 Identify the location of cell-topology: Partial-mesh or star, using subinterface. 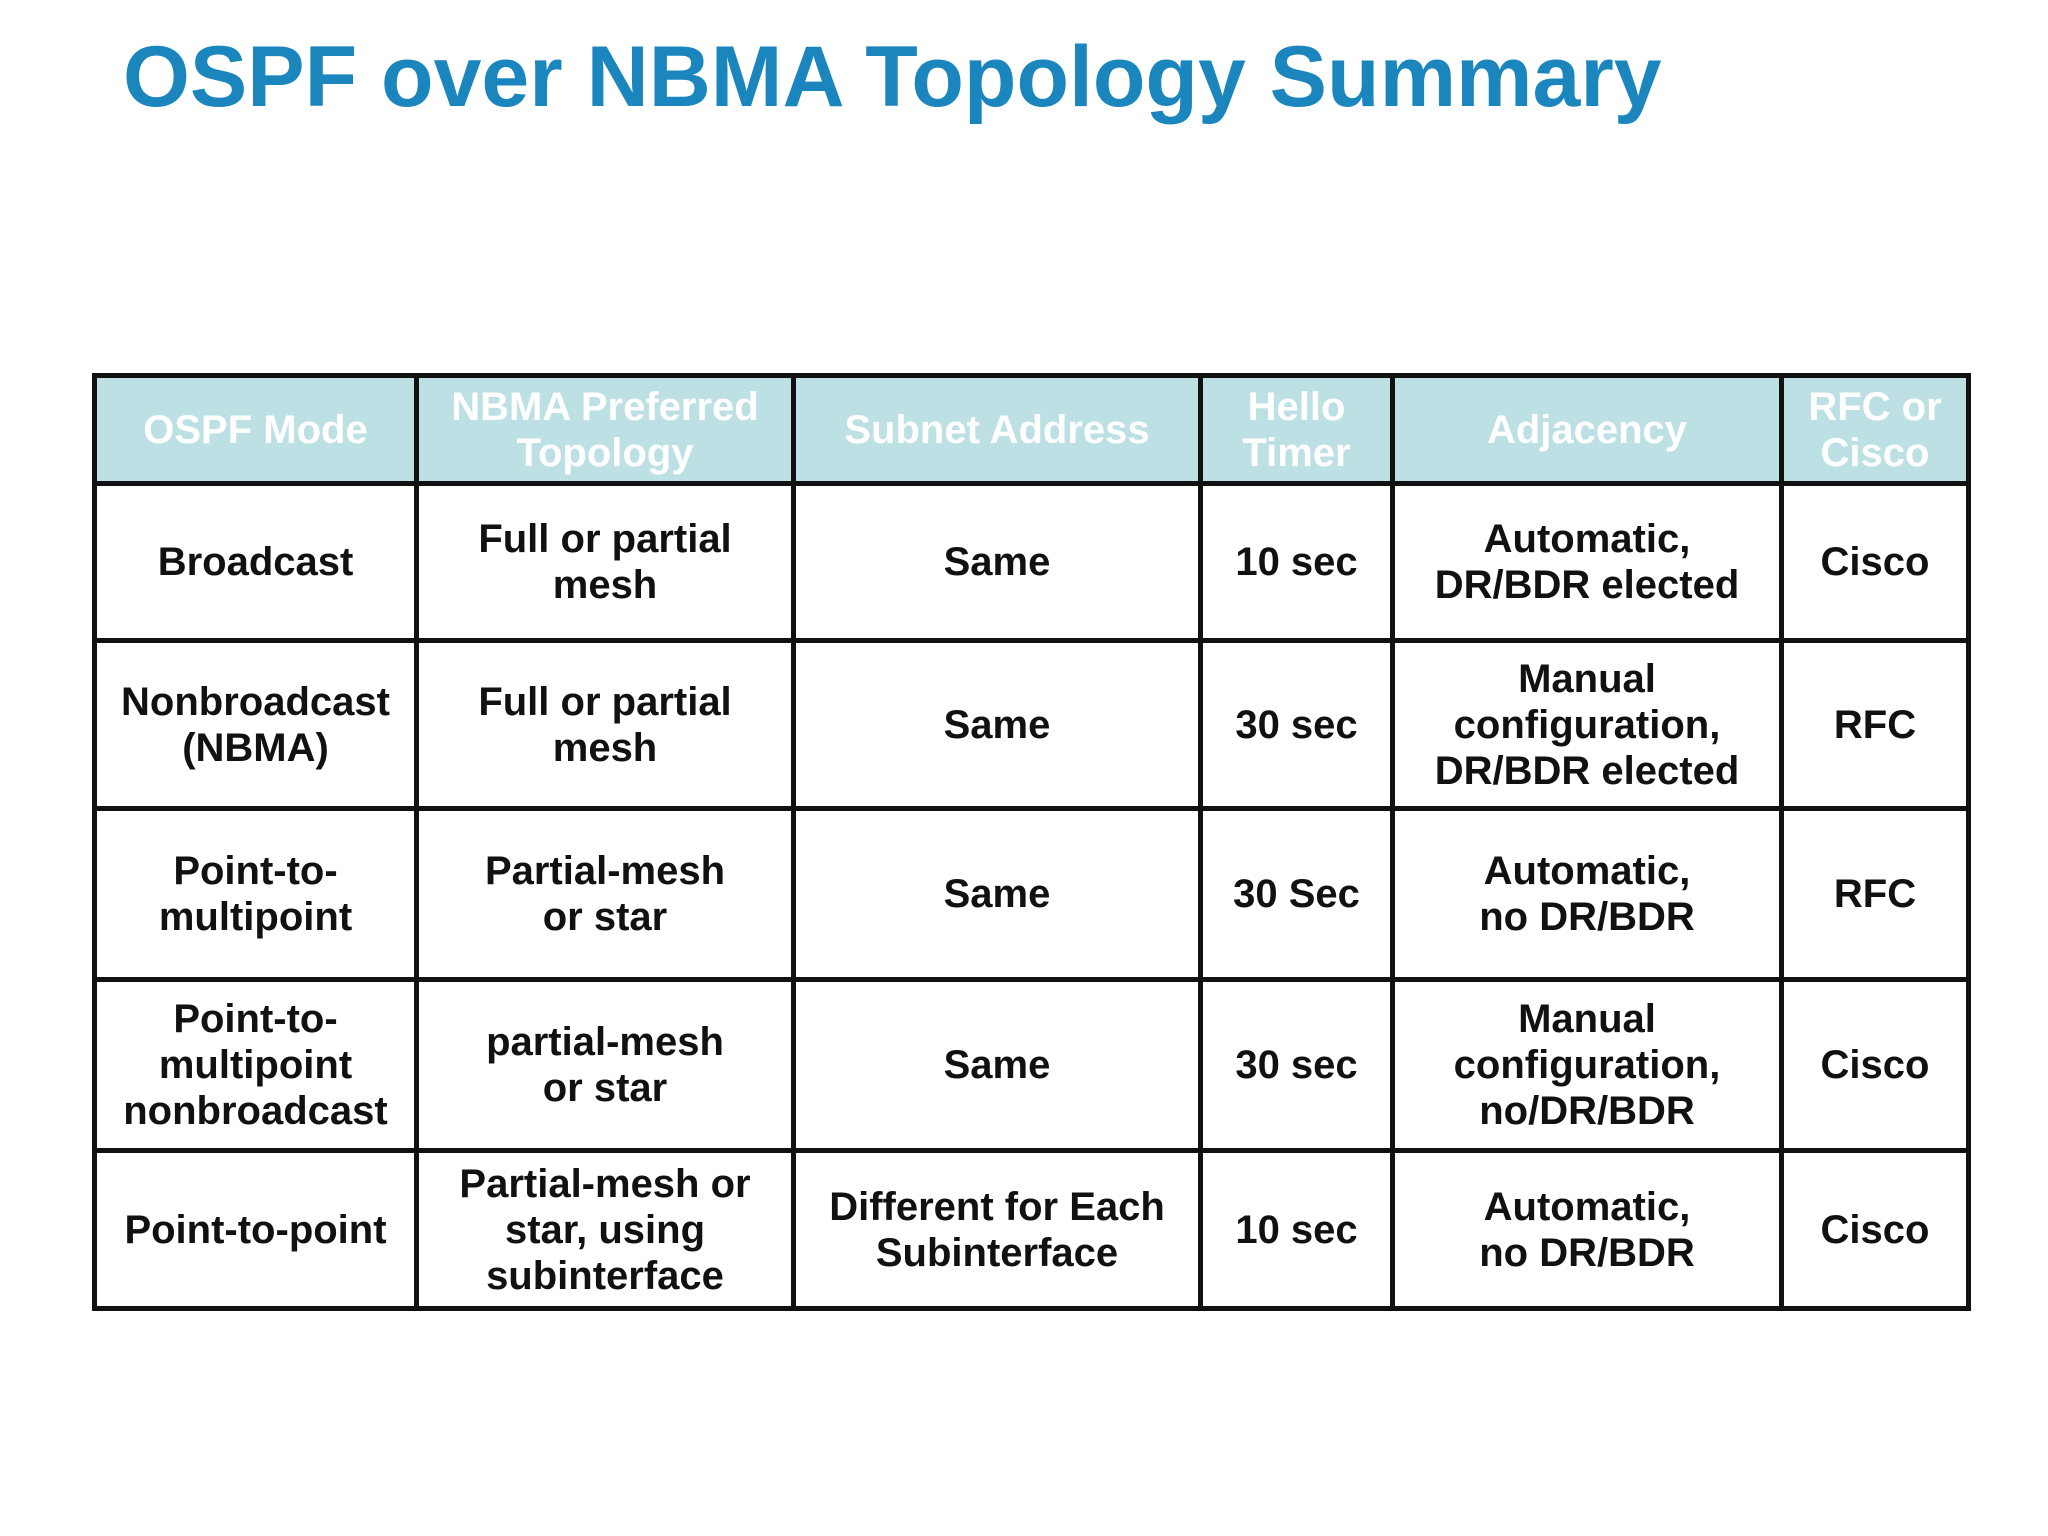
(605, 1229).